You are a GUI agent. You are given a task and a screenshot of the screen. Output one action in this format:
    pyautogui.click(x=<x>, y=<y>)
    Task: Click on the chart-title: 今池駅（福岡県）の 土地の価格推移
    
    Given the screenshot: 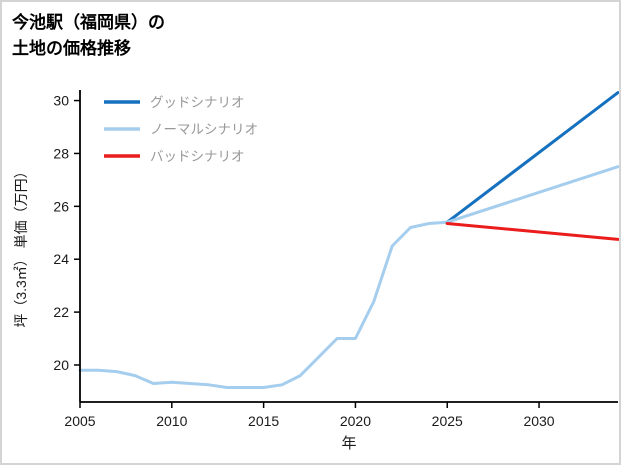 What is the action you would take?
    pyautogui.click(x=88, y=35)
    